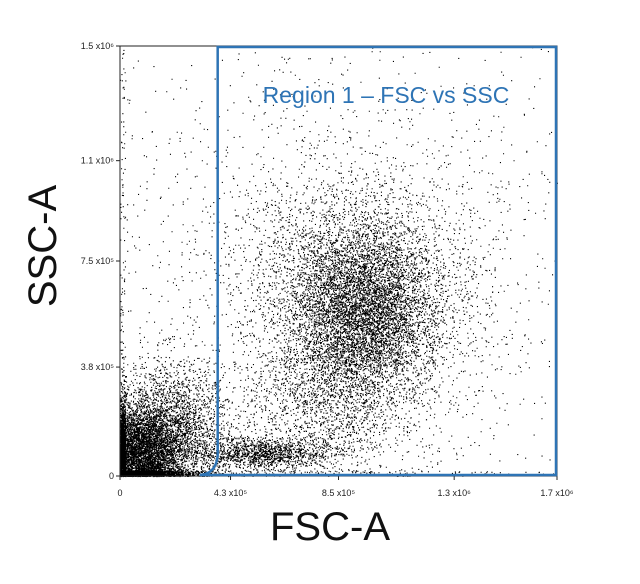 The image size is (640, 584). I want to click on y-axis-label: SSC-A, so click(43, 246).